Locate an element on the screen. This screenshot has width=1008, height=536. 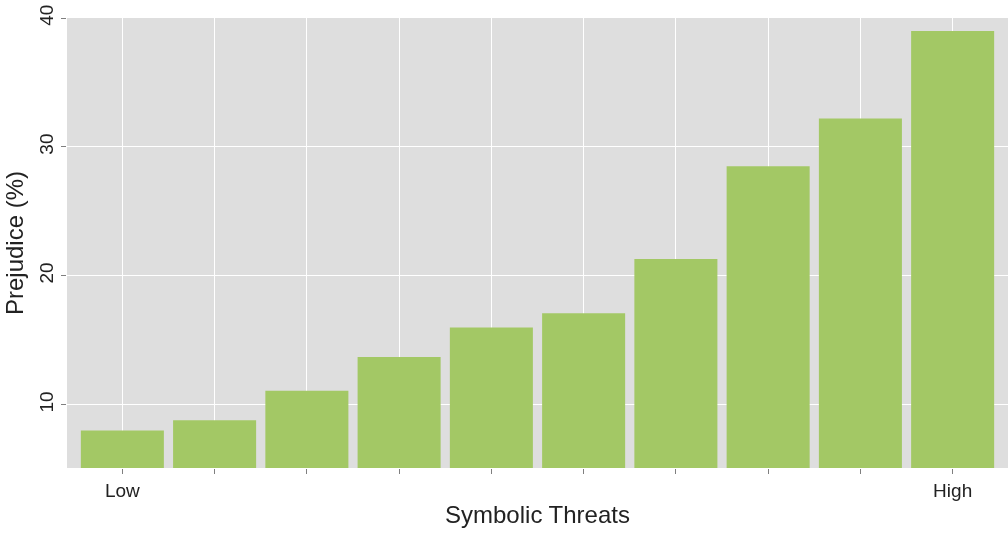
x-tick-label: Low is located at coordinates (122, 490).